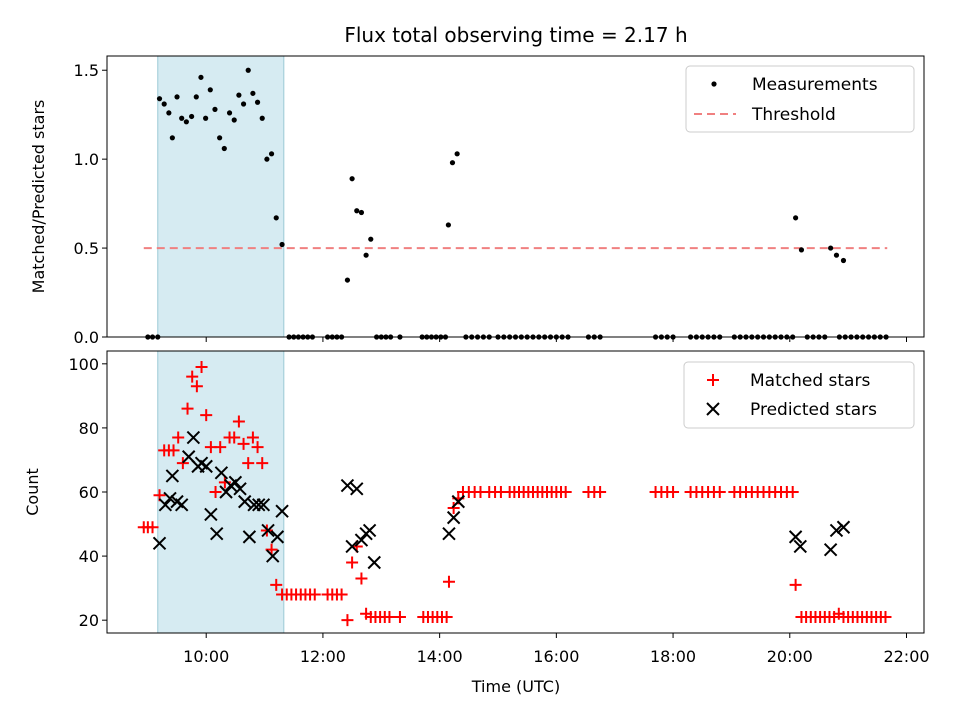  What do you see at coordinates (501, 500) in the screenshot?
I see `predicted-stars-points` at bounding box center [501, 500].